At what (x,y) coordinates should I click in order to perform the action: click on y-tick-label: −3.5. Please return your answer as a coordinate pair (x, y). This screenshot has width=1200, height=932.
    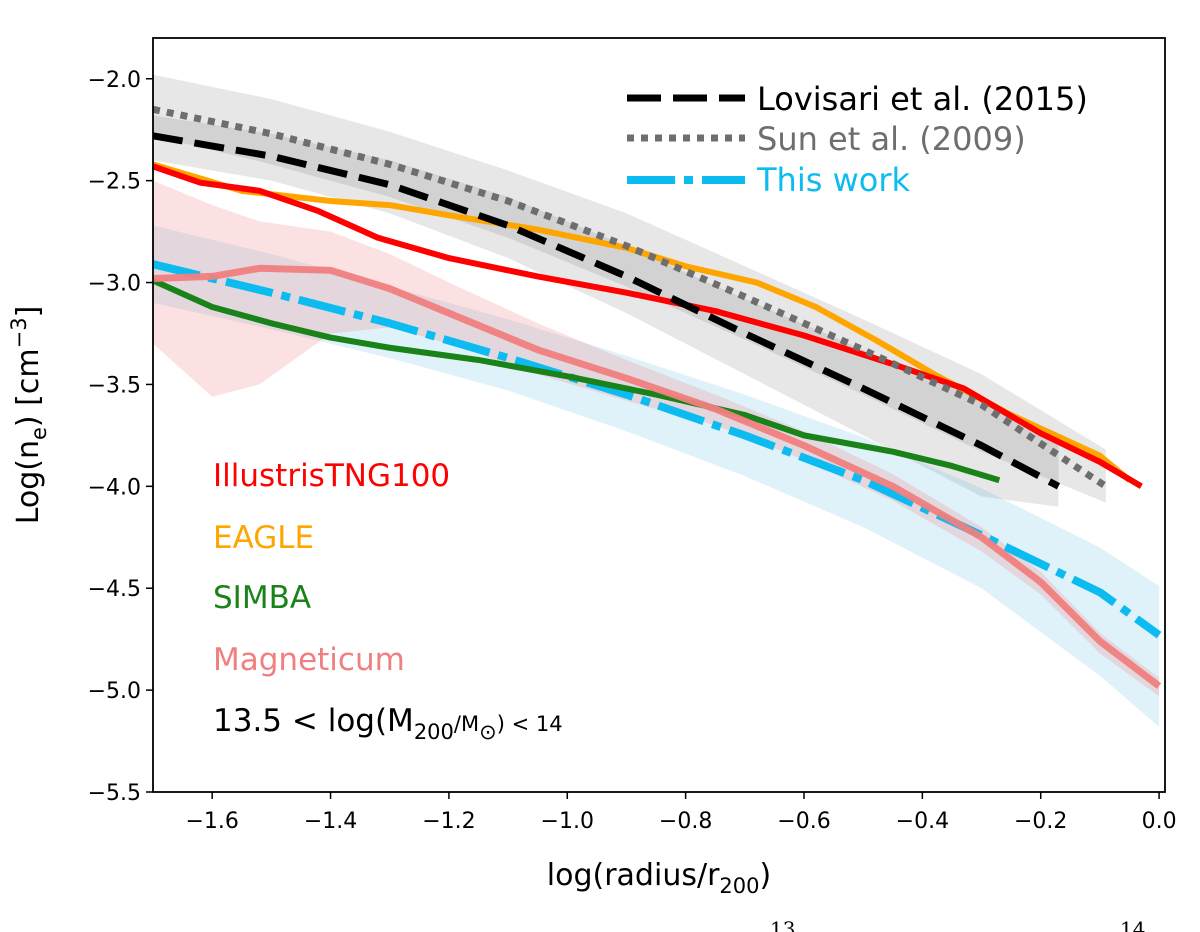
    Looking at the image, I should click on (114, 385).